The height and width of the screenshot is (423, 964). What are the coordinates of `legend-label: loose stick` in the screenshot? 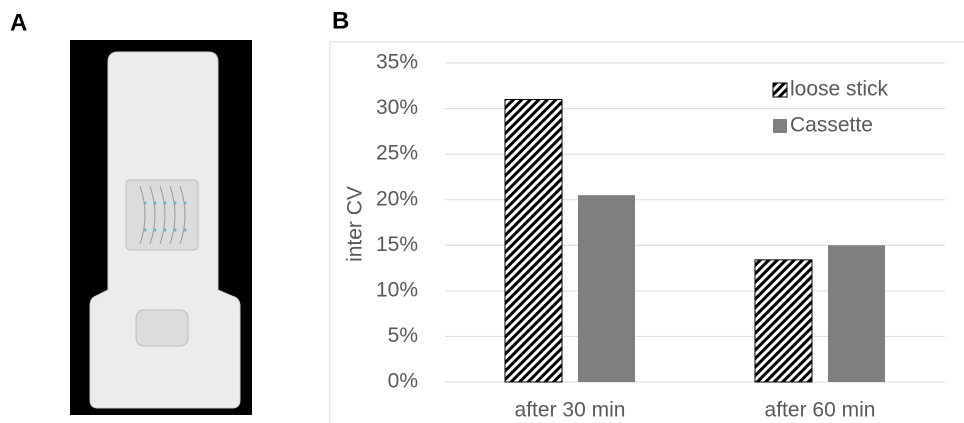 It's located at (839, 89).